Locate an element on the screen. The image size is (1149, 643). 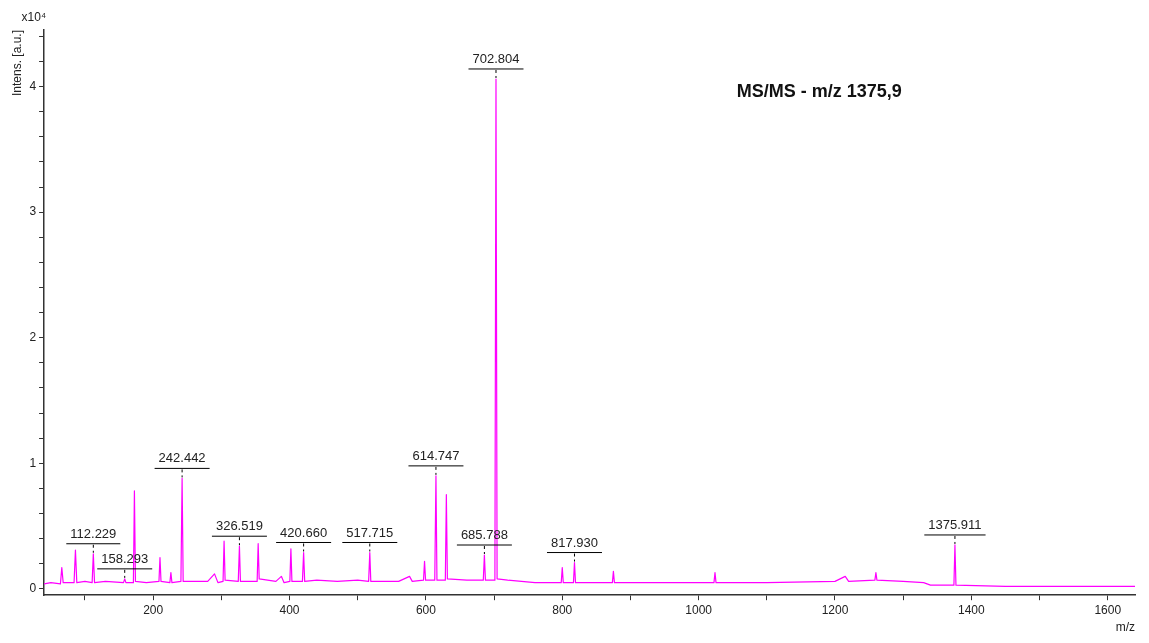
y-tick-label: 1 is located at coordinates (33, 462).